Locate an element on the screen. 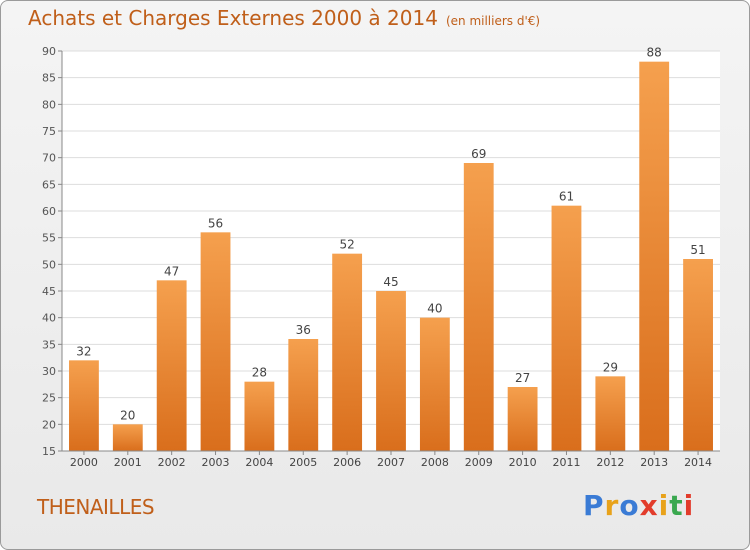  x-tick-label: 2009 is located at coordinates (479, 462).